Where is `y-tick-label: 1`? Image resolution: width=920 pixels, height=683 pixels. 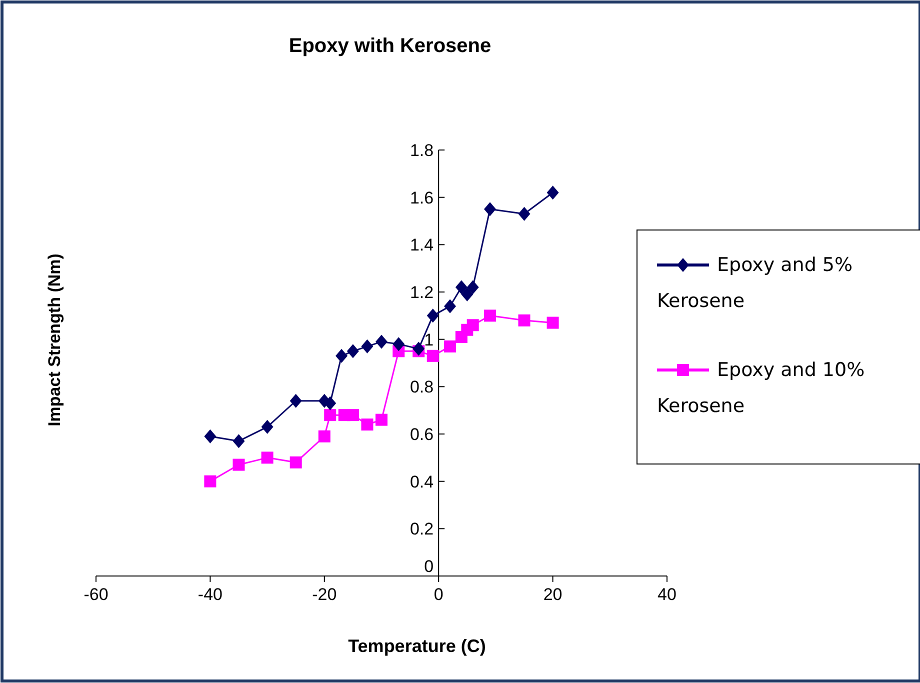 y-tick-label: 1 is located at coordinates (429, 340).